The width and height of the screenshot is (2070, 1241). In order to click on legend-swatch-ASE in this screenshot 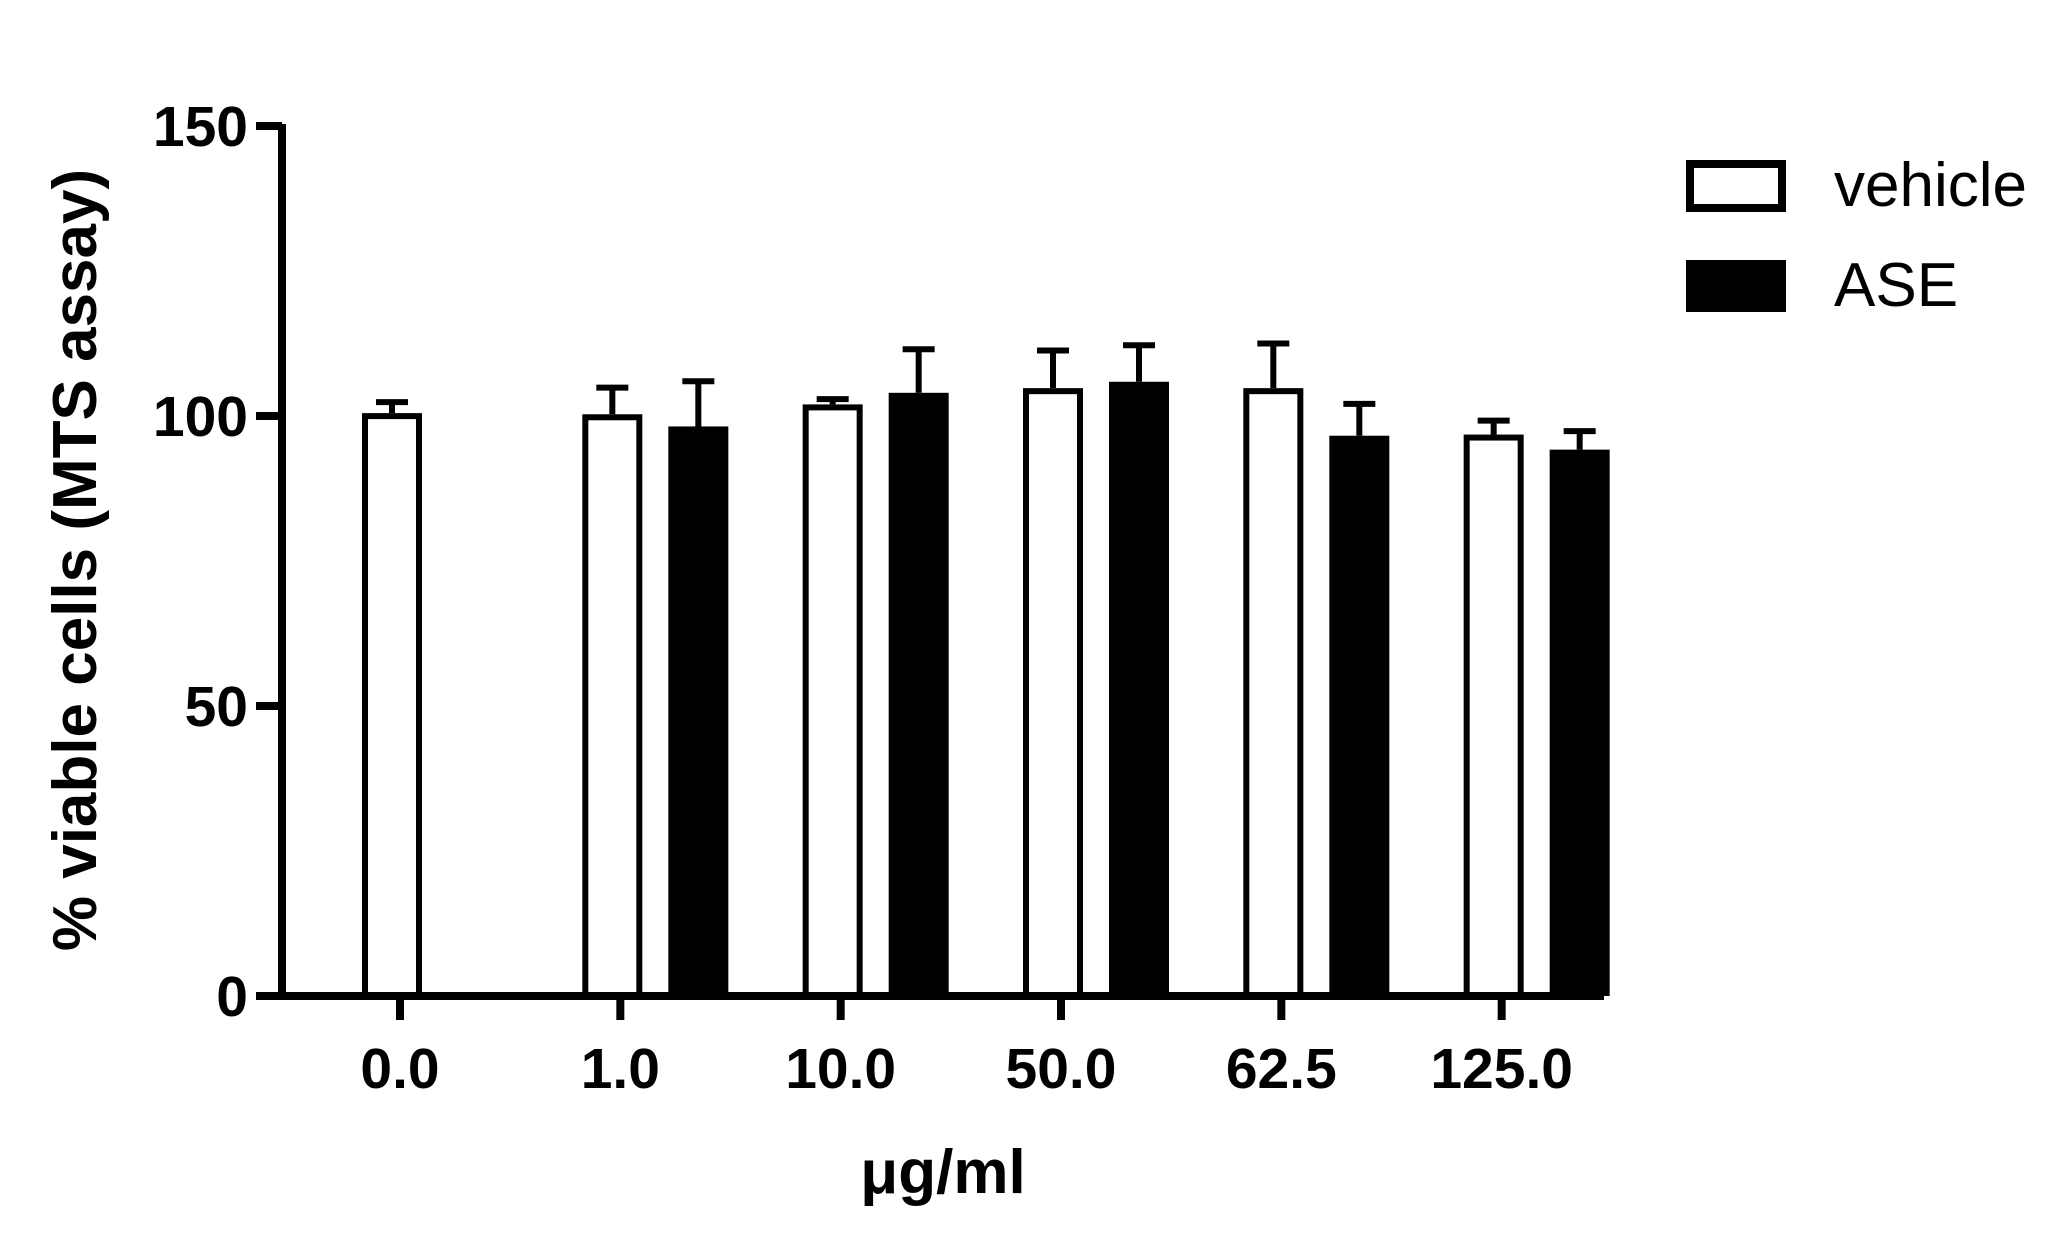, I will do `click(1736, 286)`.